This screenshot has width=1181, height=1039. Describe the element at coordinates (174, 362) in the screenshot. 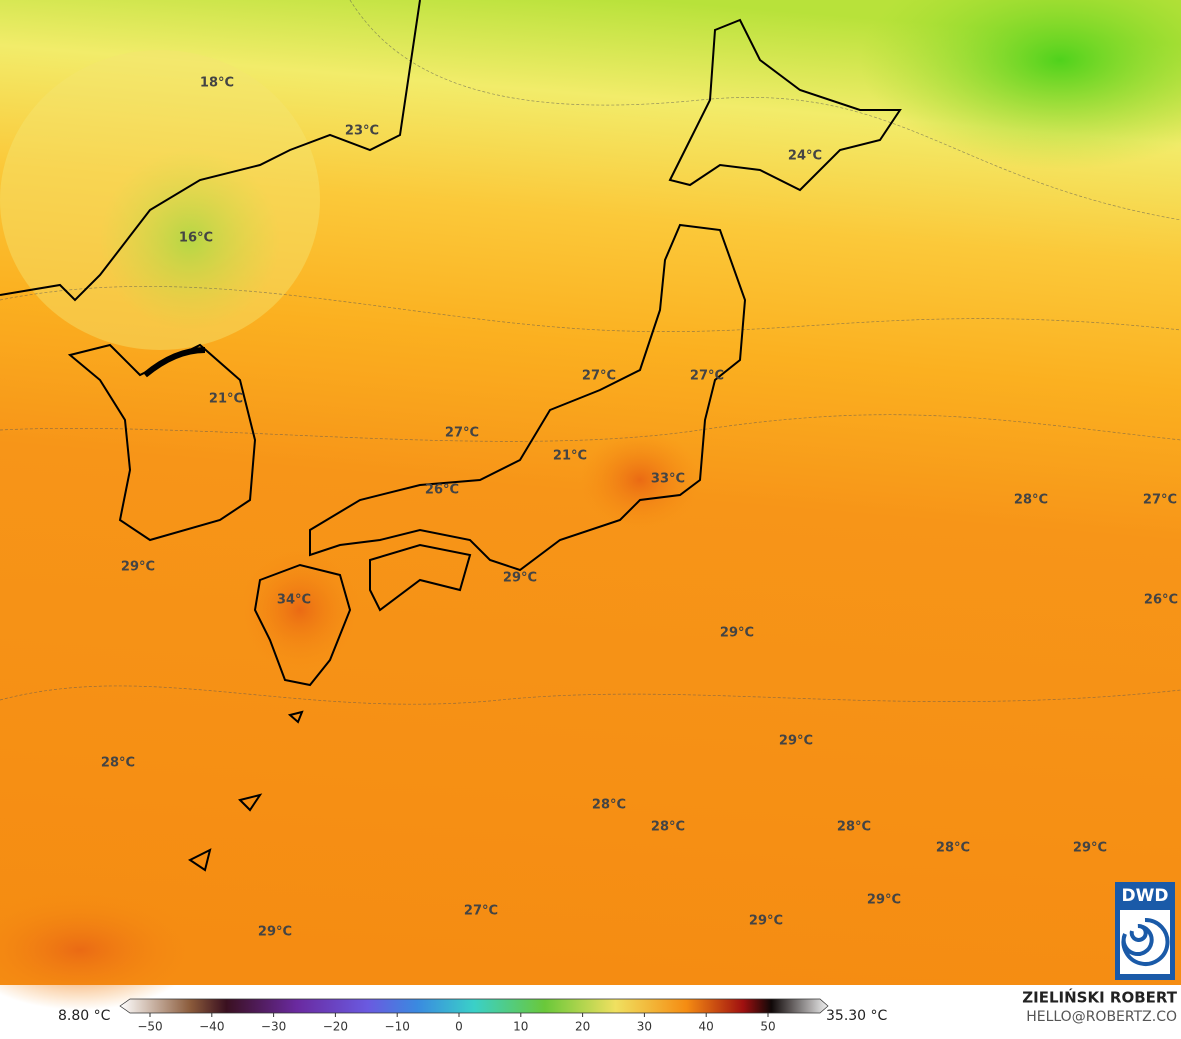

I see `river` at that location.